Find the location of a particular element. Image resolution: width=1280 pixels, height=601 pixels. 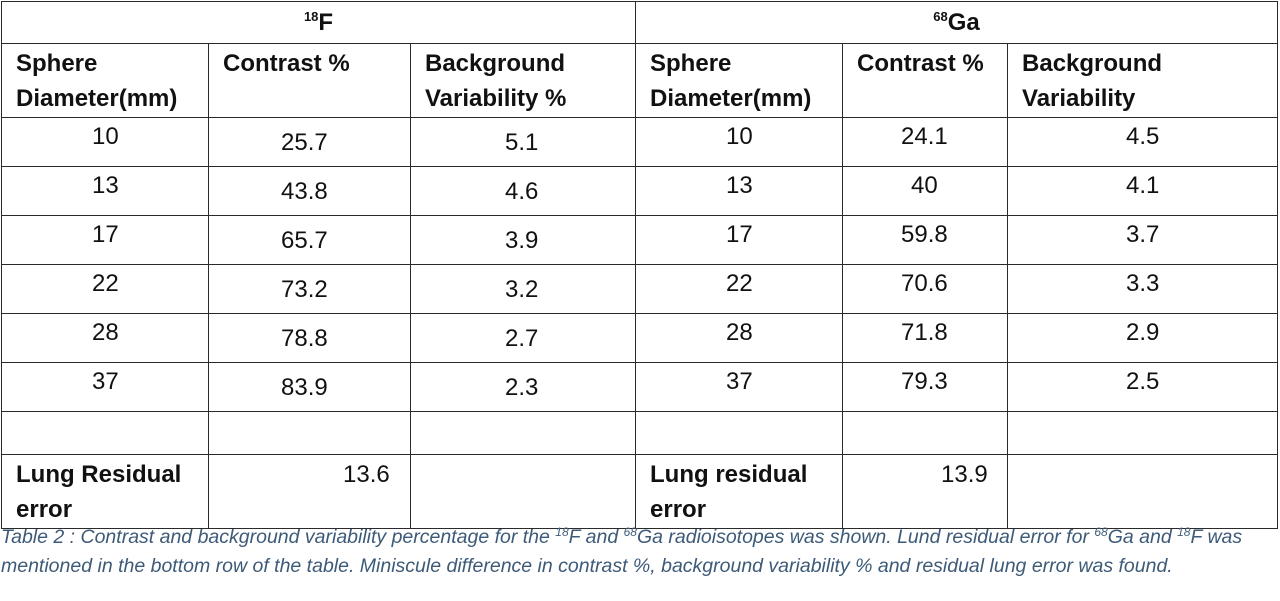

ga68-diameter-cell: 28 is located at coordinates (739, 338).